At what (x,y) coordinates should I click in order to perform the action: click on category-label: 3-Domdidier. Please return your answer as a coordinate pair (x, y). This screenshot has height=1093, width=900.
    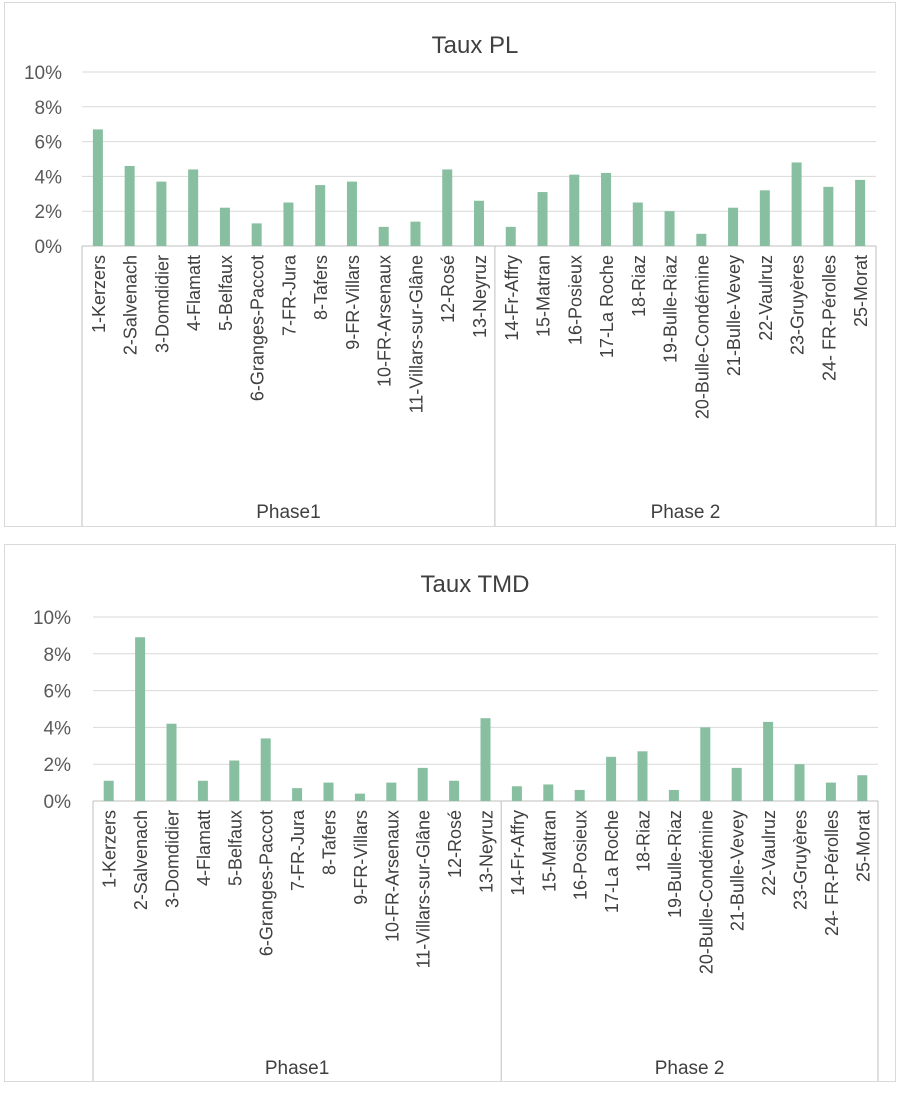
    Looking at the image, I should click on (173, 859).